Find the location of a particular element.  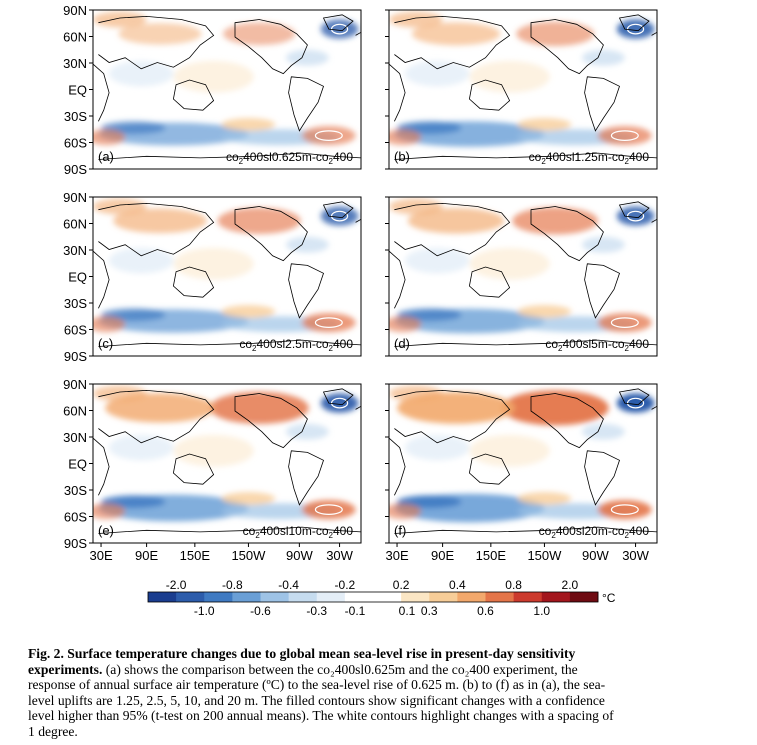

colorbar-unit: °C is located at coordinates (609, 598).